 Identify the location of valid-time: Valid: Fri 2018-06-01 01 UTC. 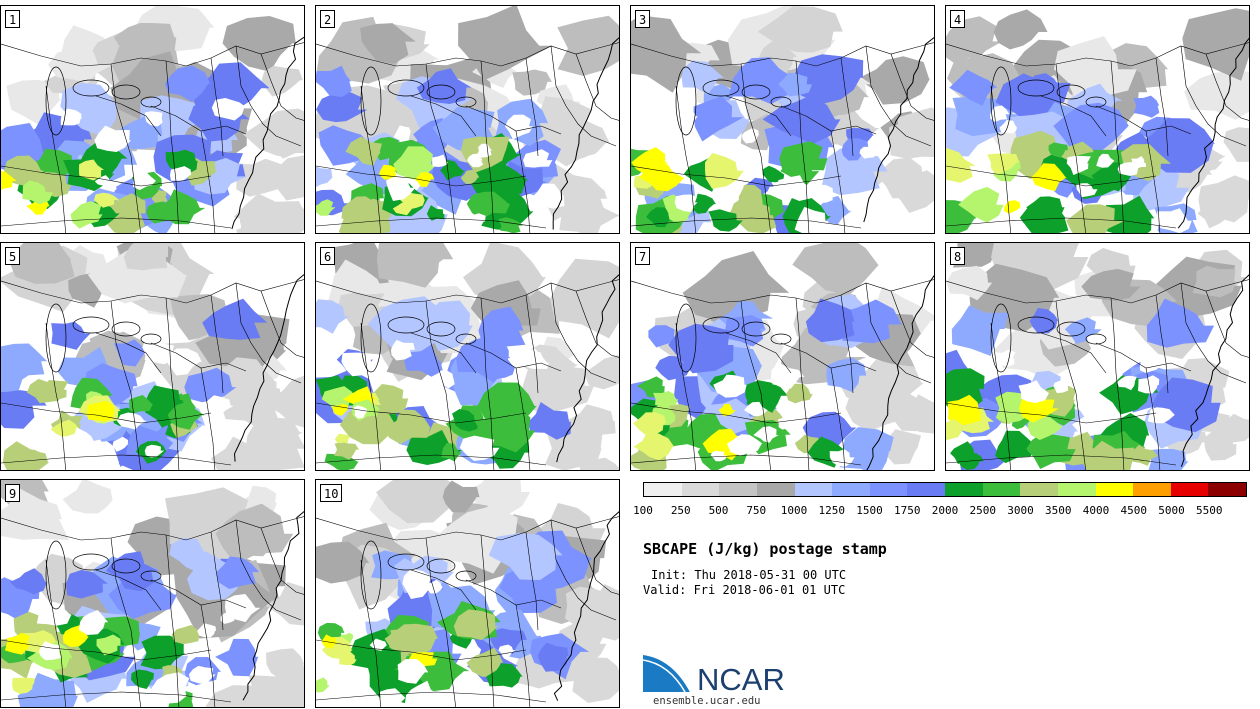
(744, 590).